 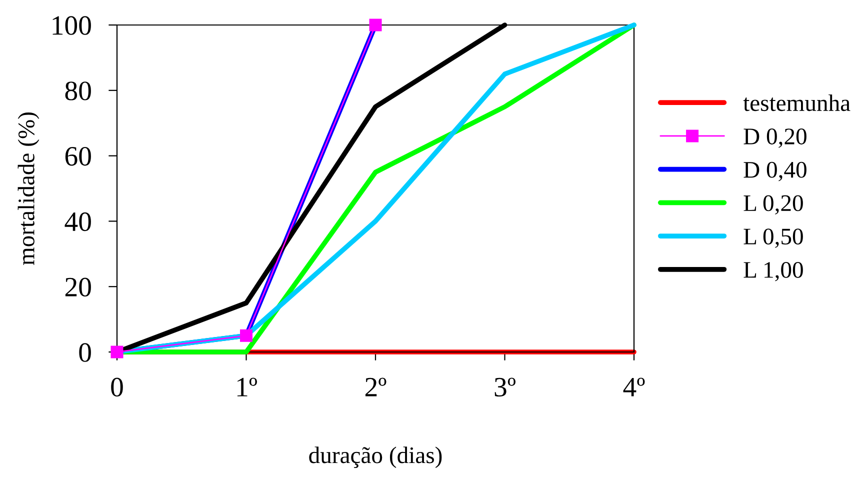 I want to click on legend-label: L 0,50, so click(x=773, y=238).